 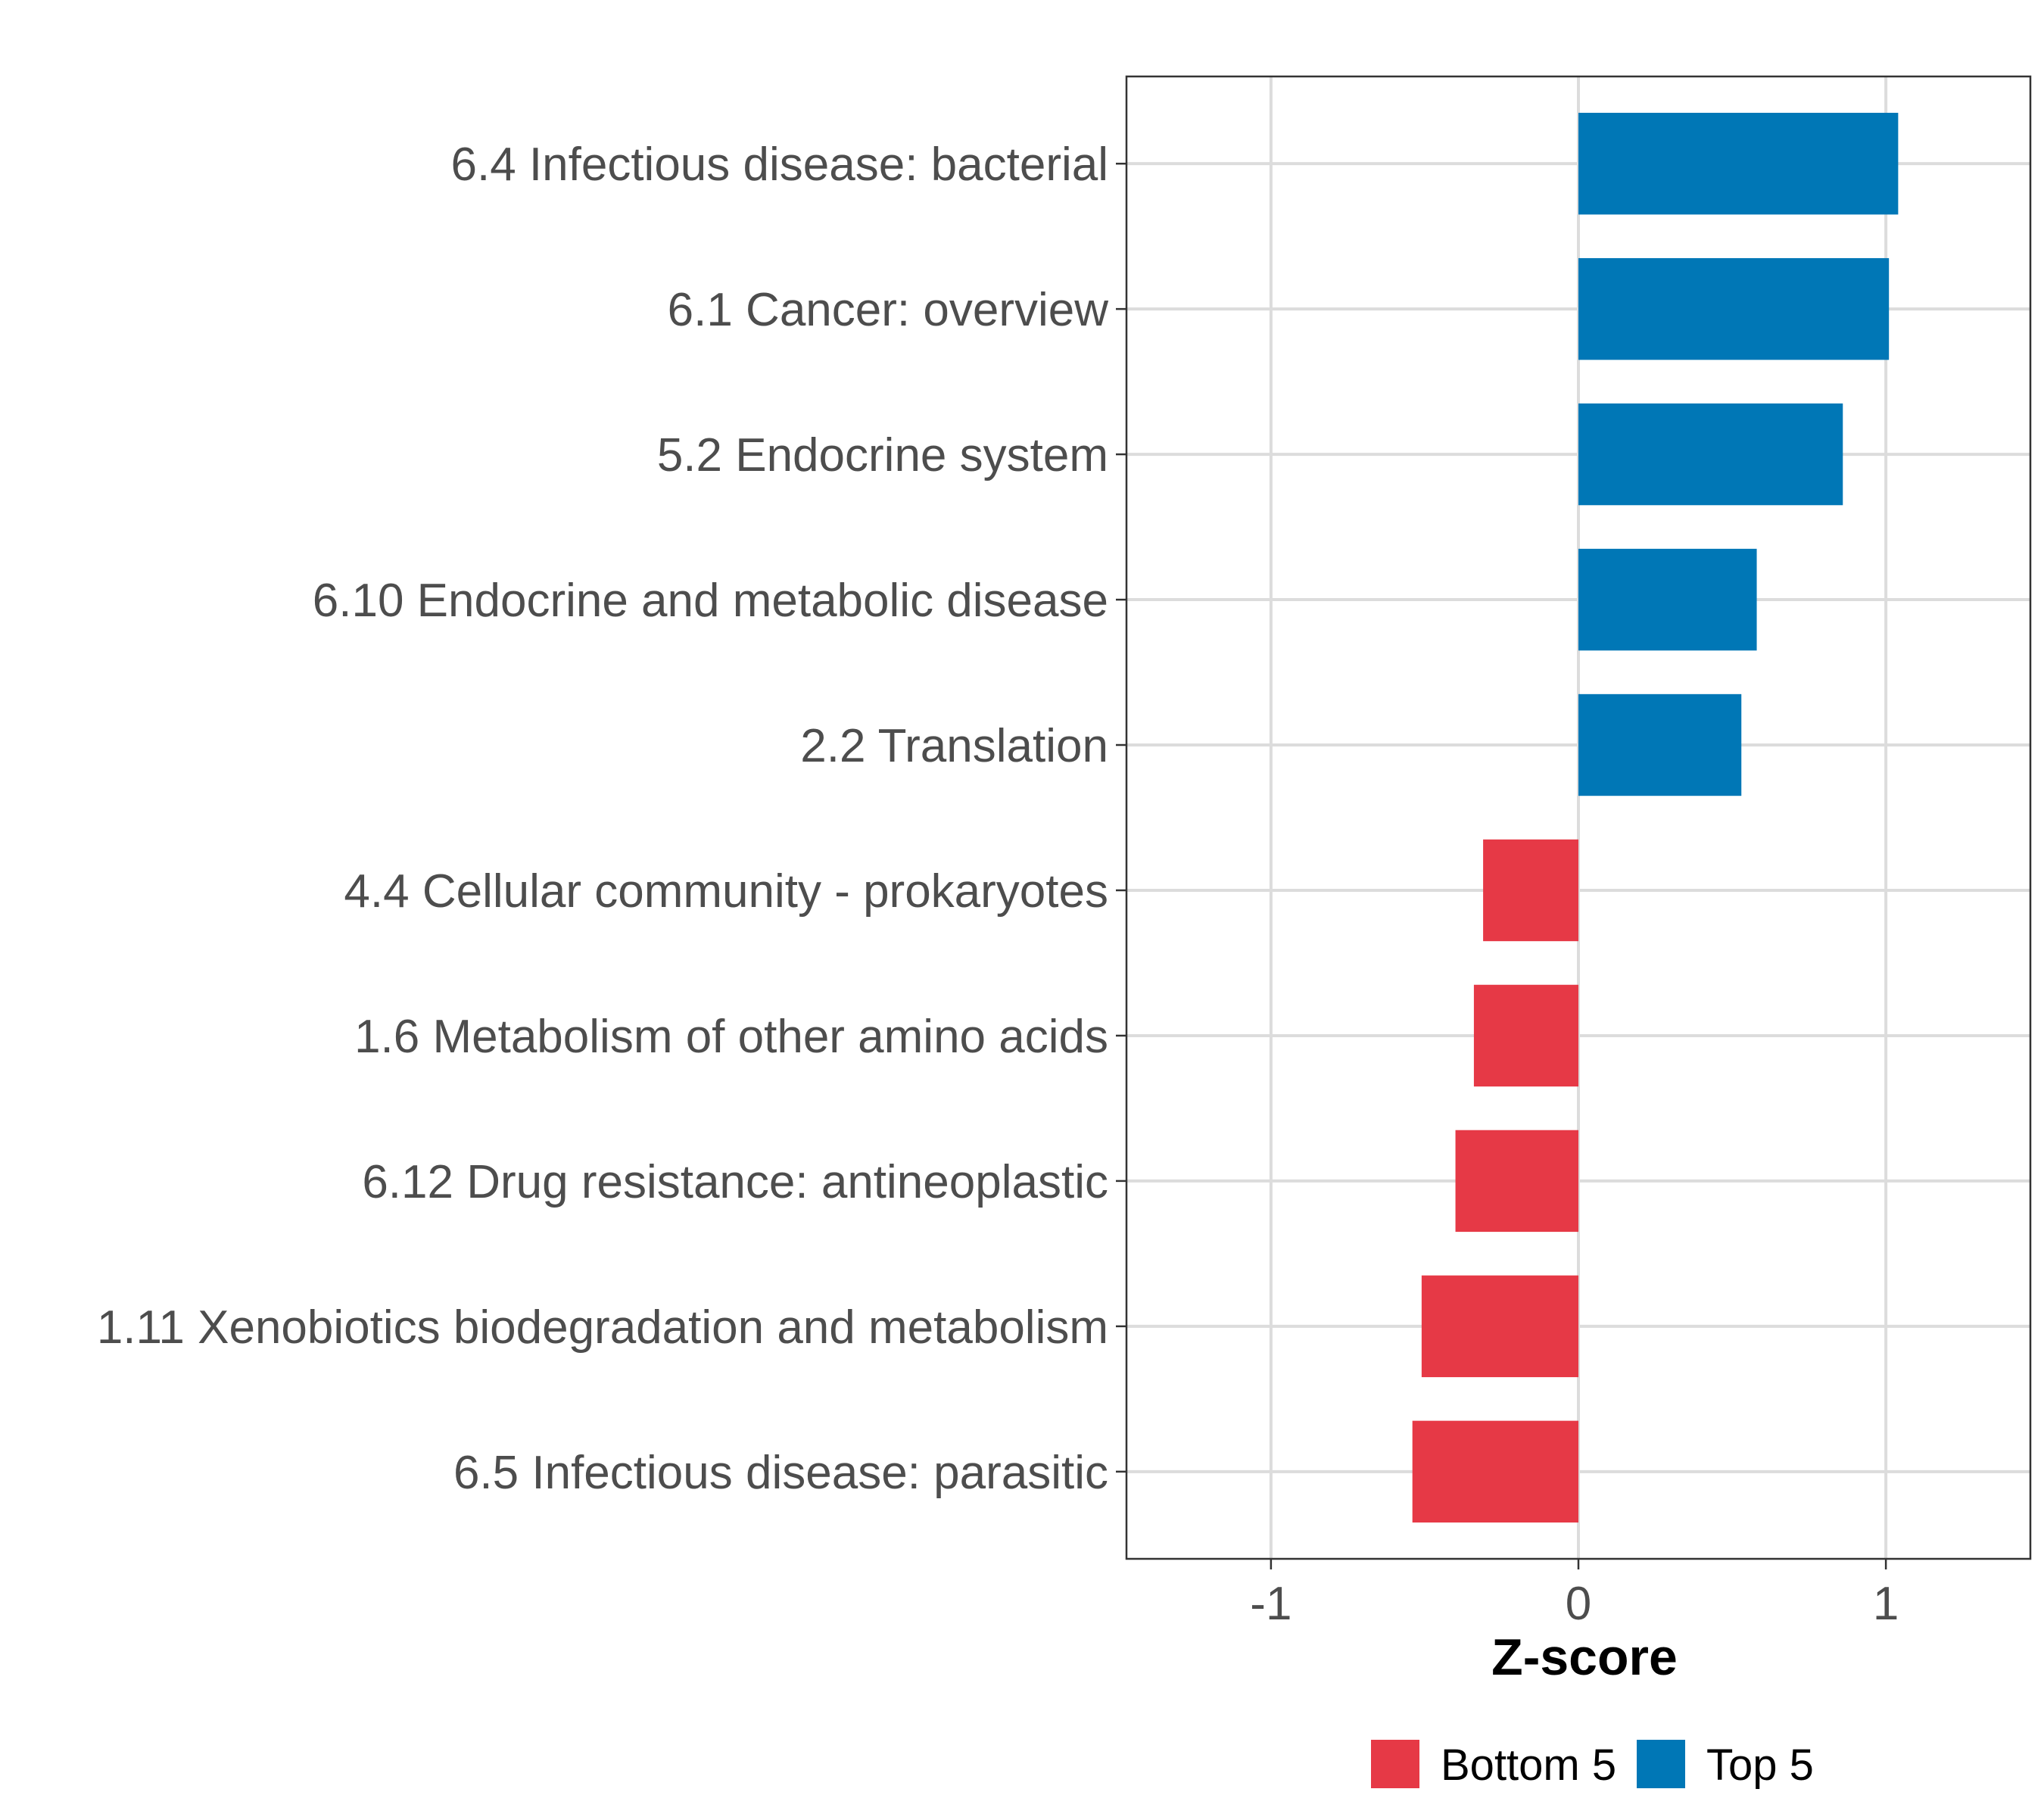 What do you see at coordinates (731, 1037) in the screenshot?
I see `y-tick-label: 1.6 Metabolism of other amino acids` at bounding box center [731, 1037].